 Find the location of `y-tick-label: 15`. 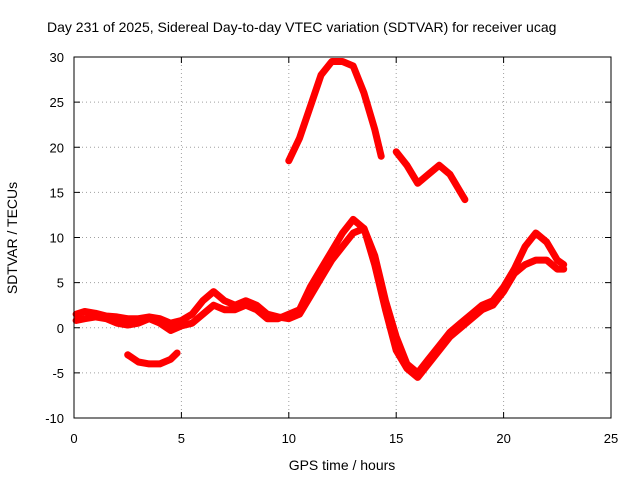

y-tick-label: 15 is located at coordinates (57, 192).